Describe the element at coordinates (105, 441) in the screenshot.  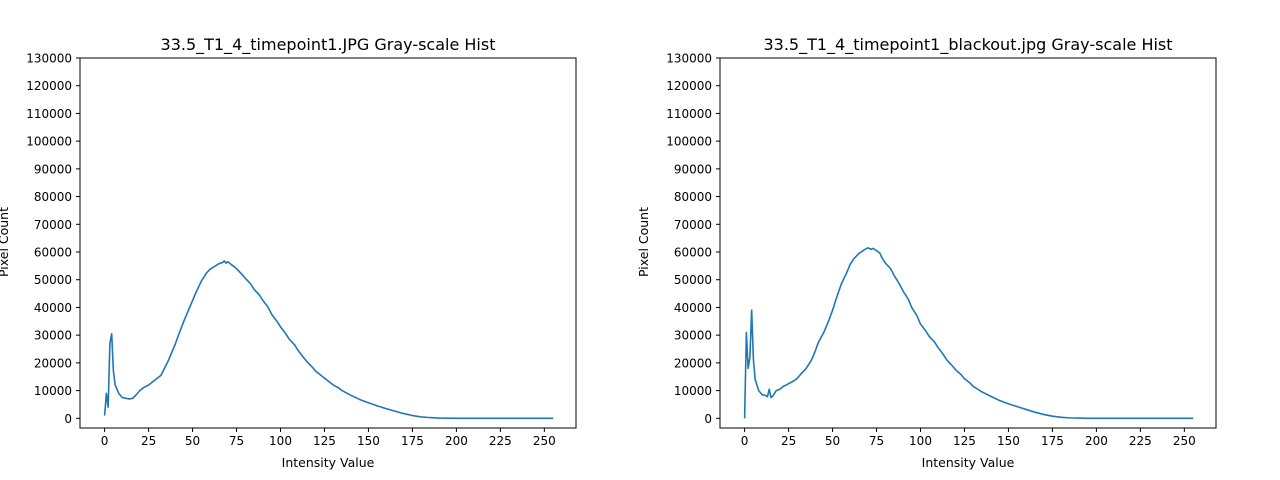
I see `left-x-tick-label: 0` at that location.